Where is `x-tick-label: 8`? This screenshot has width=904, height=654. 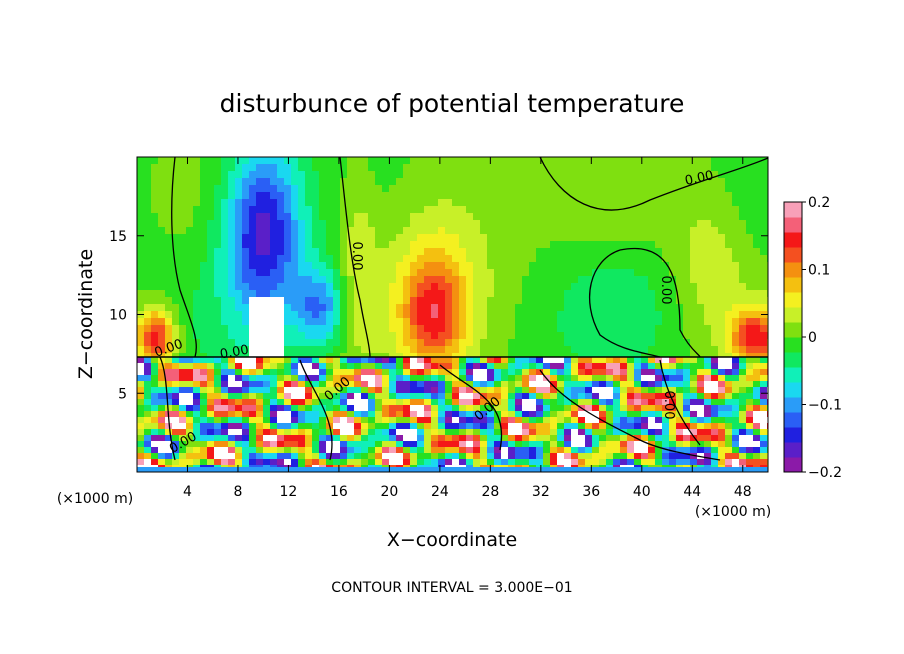 x-tick-label: 8 is located at coordinates (237, 492).